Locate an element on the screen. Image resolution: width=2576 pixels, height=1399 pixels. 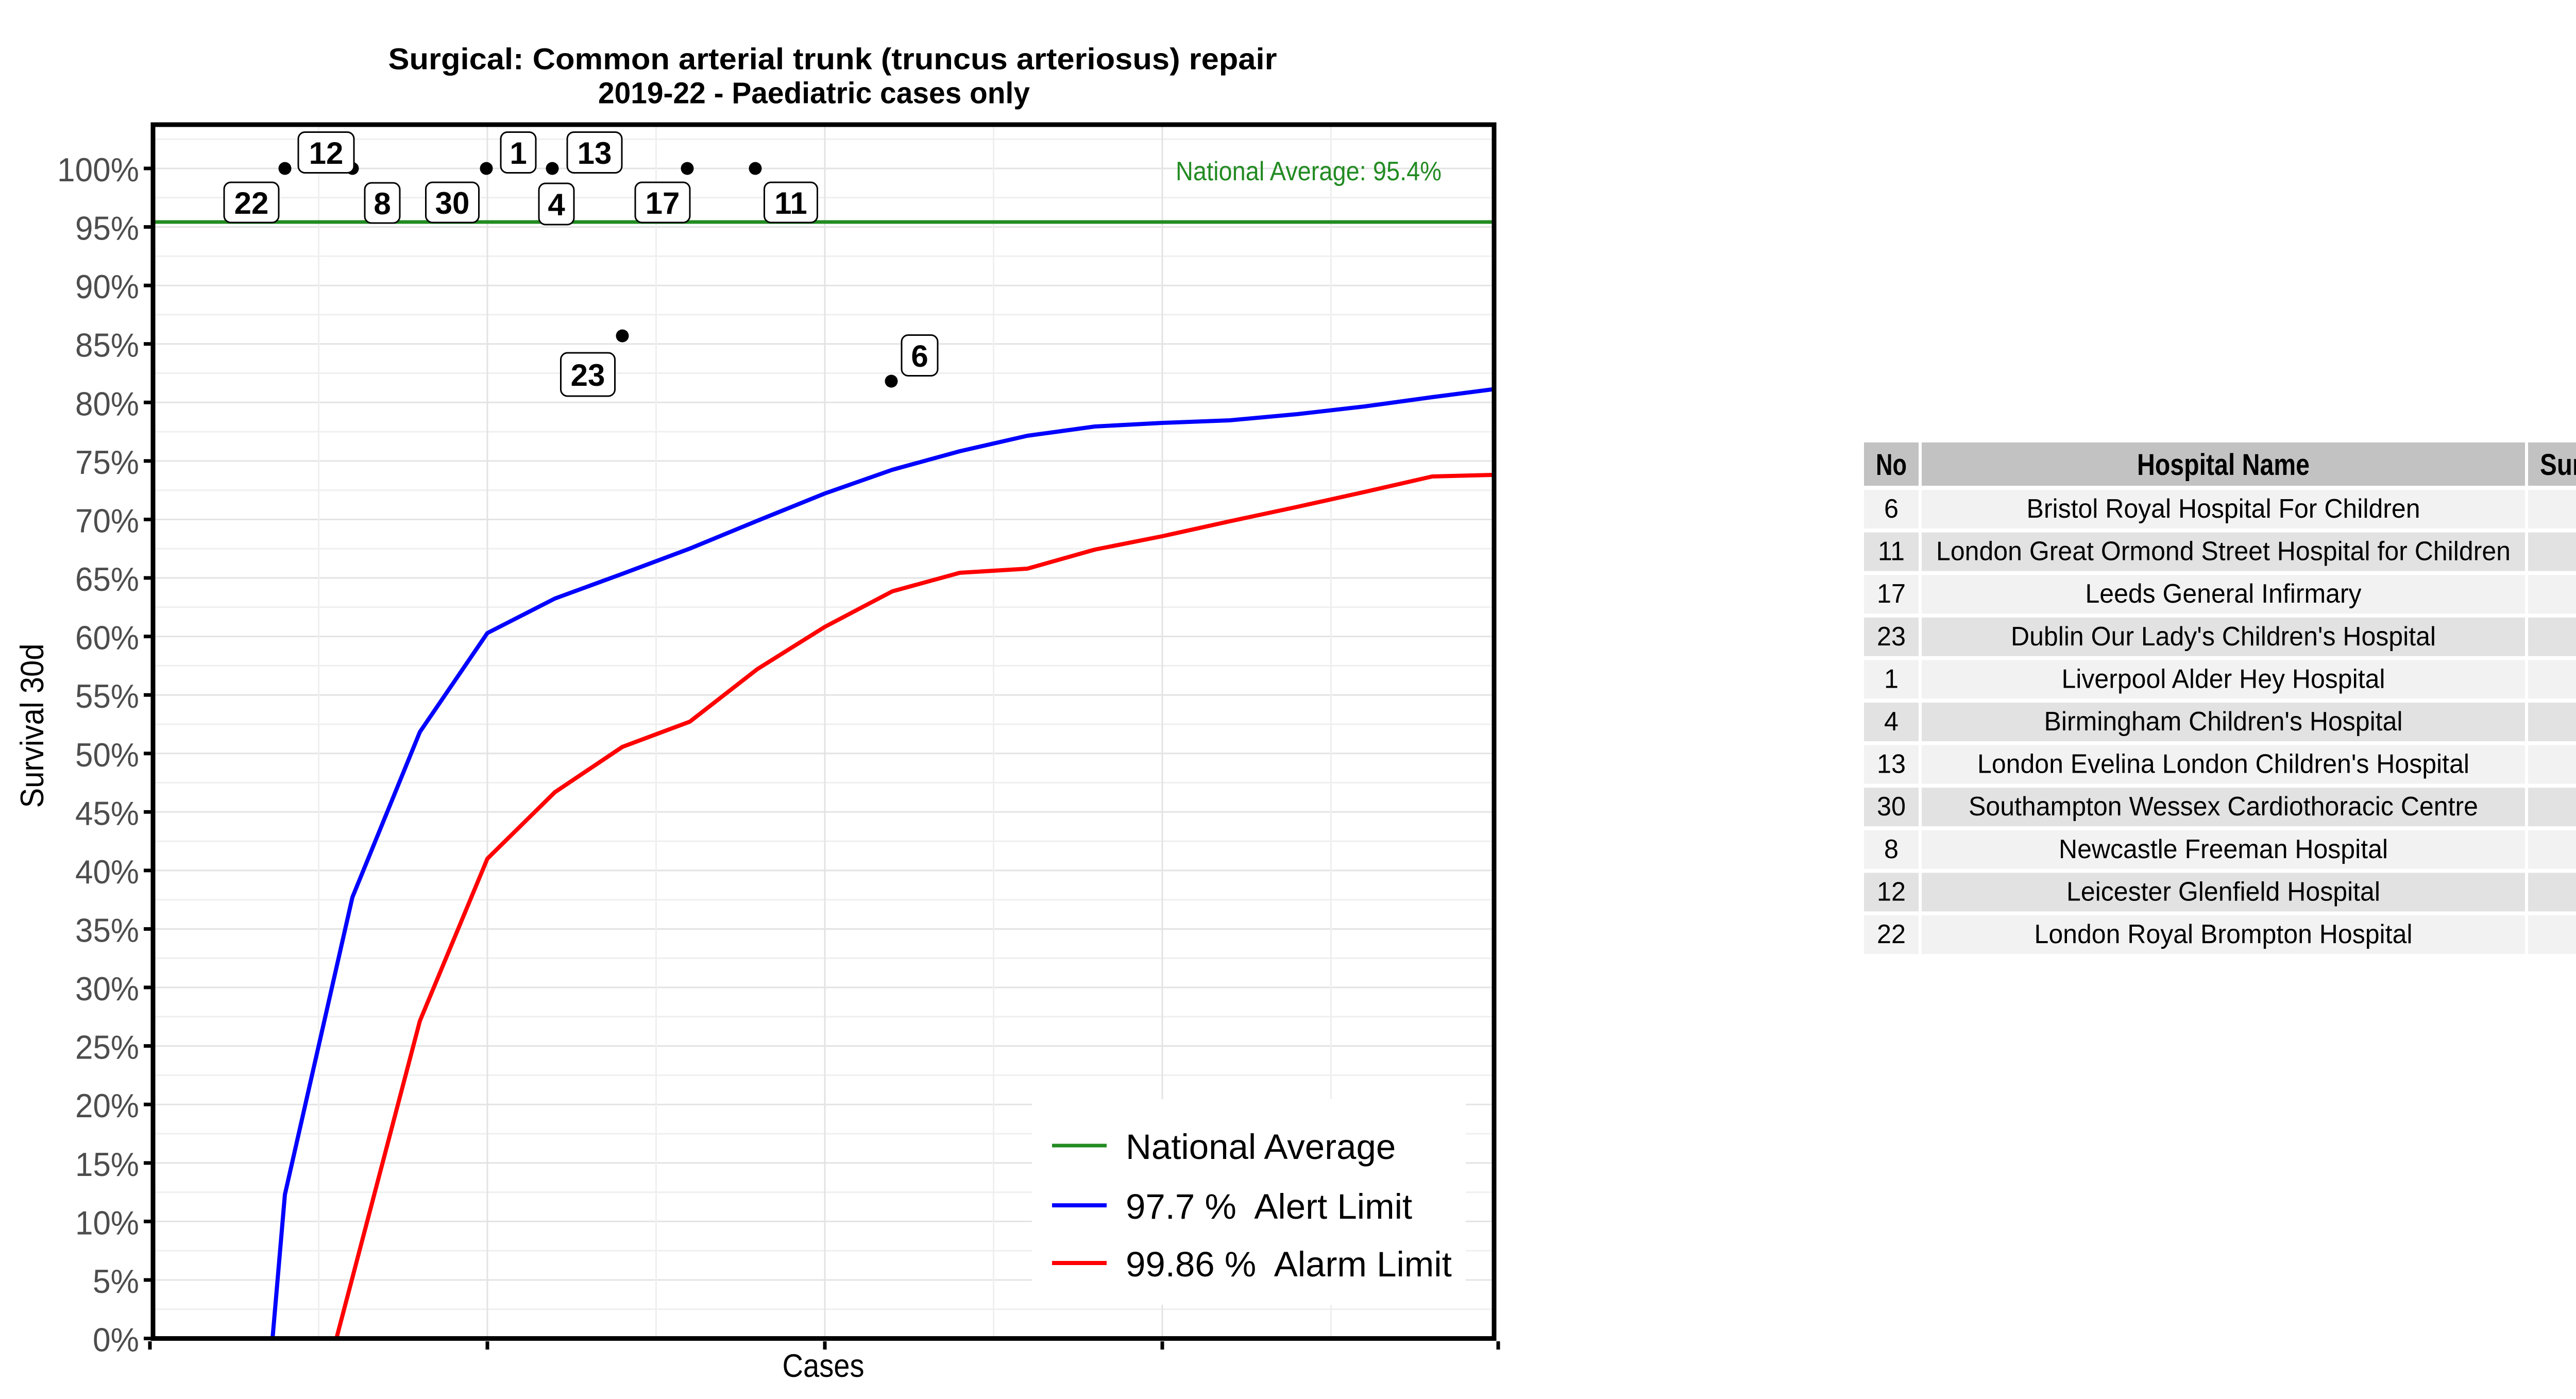
svg-text: Cases is located at coordinates (824, 1366).